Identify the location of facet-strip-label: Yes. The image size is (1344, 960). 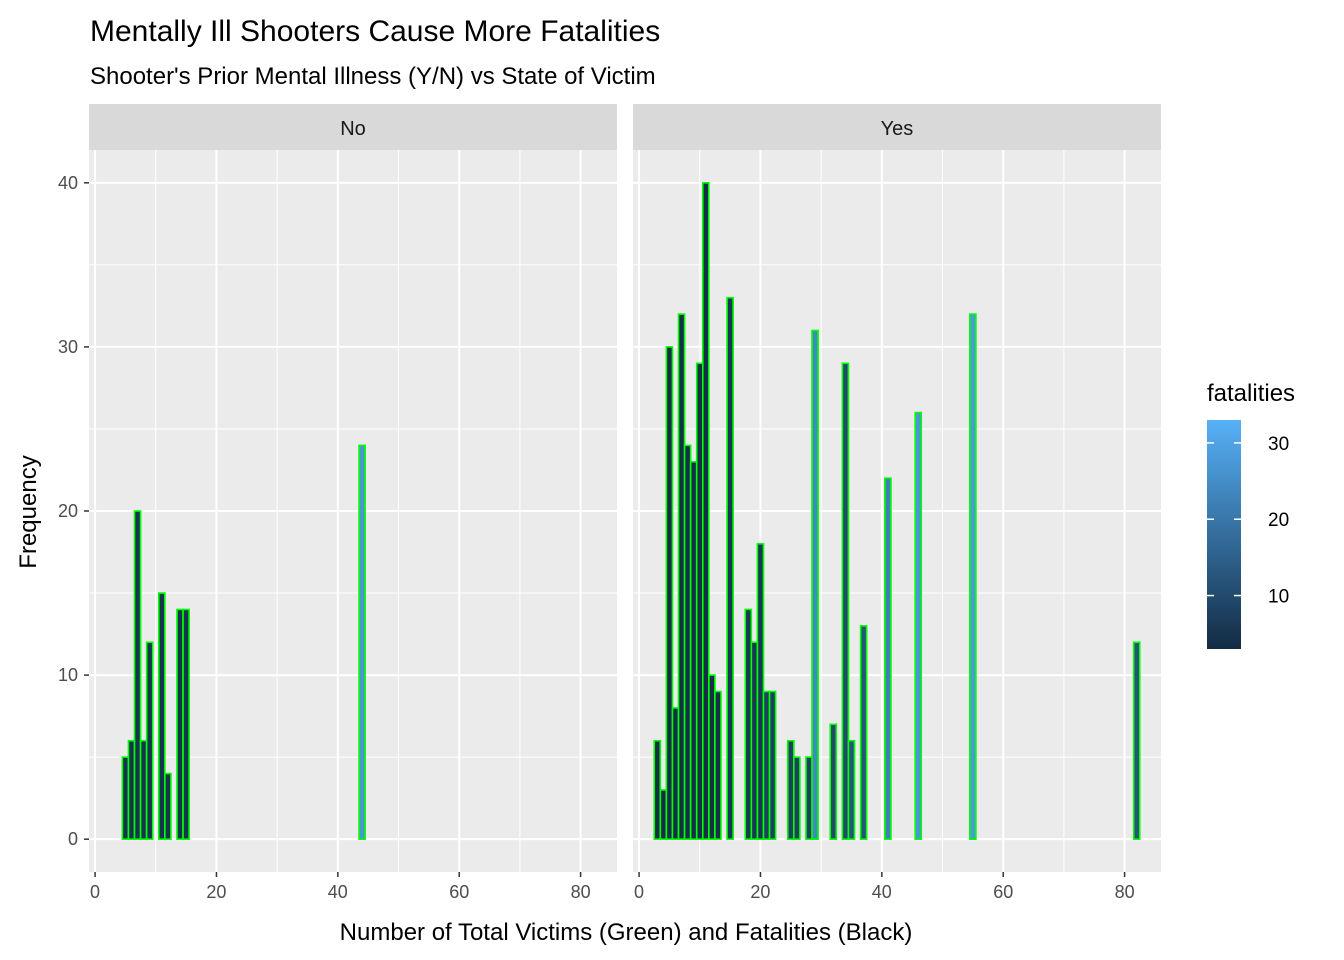
(897, 129).